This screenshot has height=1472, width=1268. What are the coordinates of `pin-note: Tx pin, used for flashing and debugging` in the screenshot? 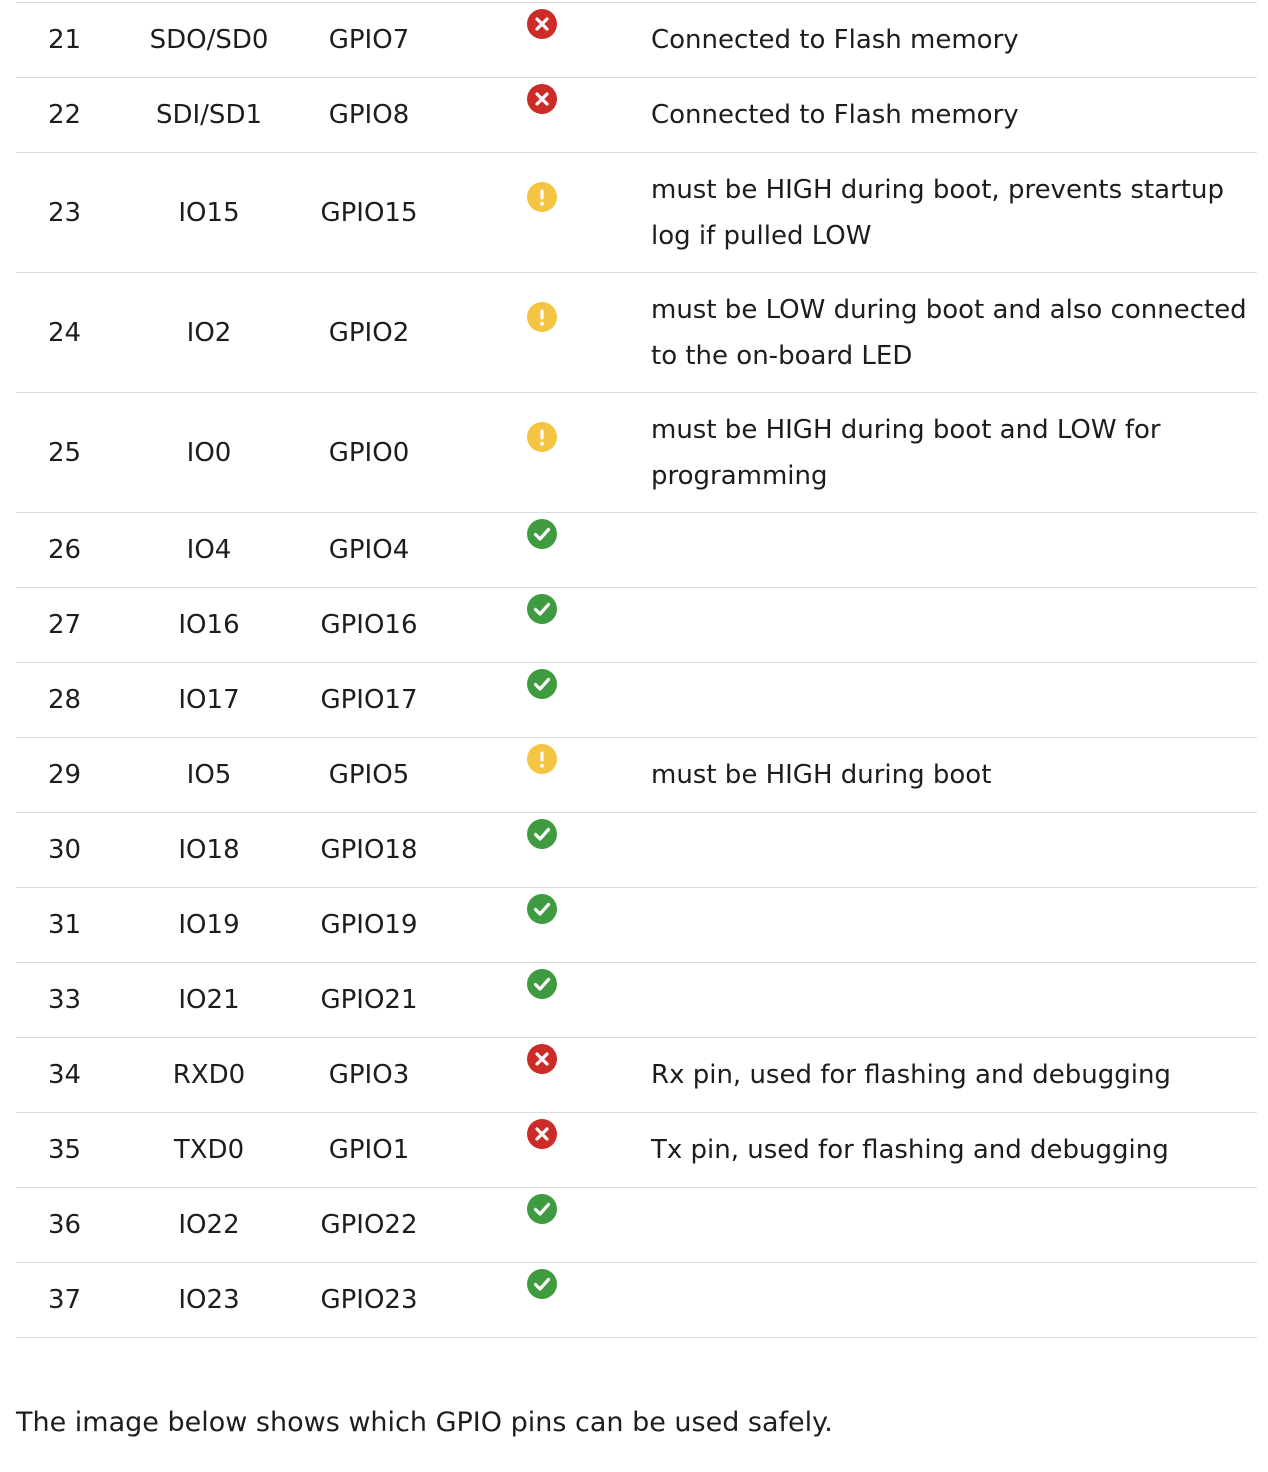 It's located at (954, 1150).